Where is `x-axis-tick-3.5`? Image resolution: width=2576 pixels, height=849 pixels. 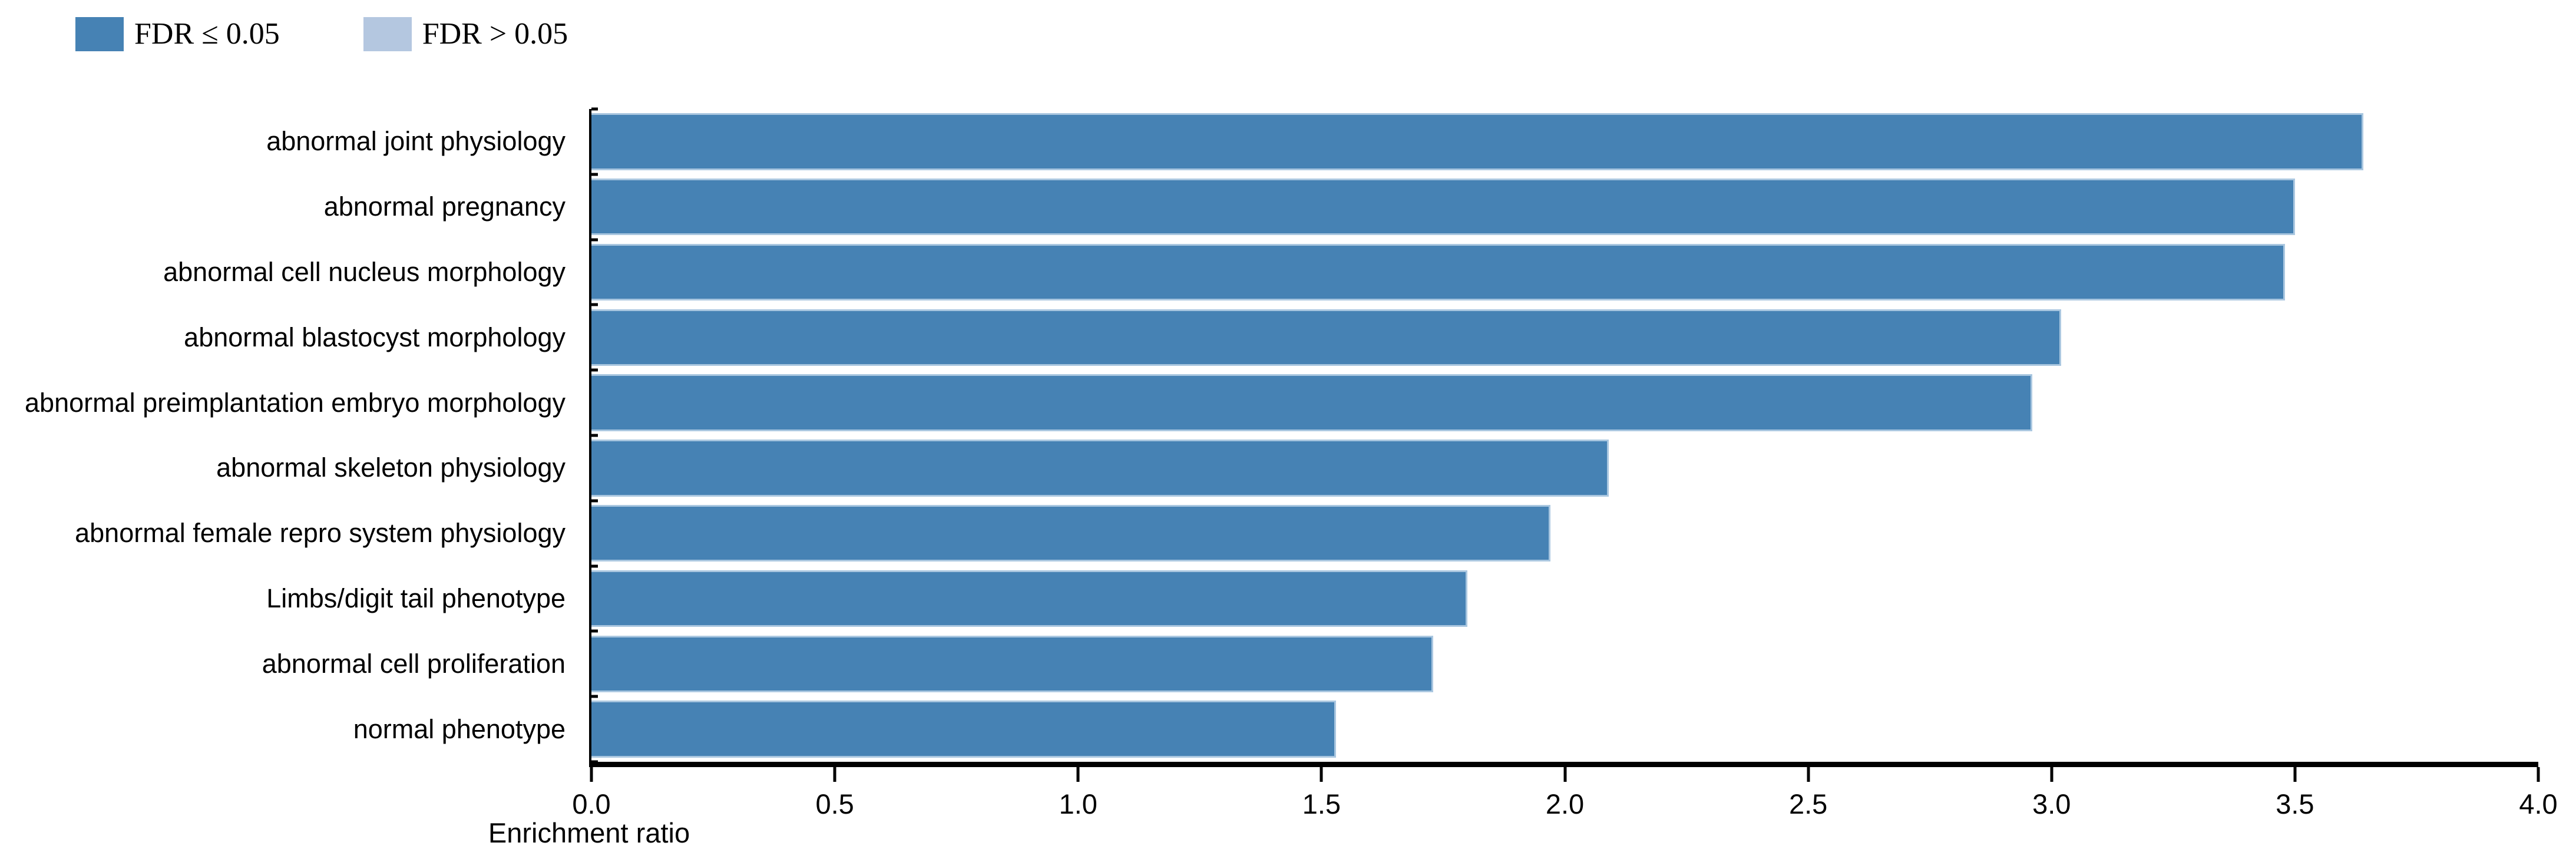 x-axis-tick-3.5 is located at coordinates (2295, 775).